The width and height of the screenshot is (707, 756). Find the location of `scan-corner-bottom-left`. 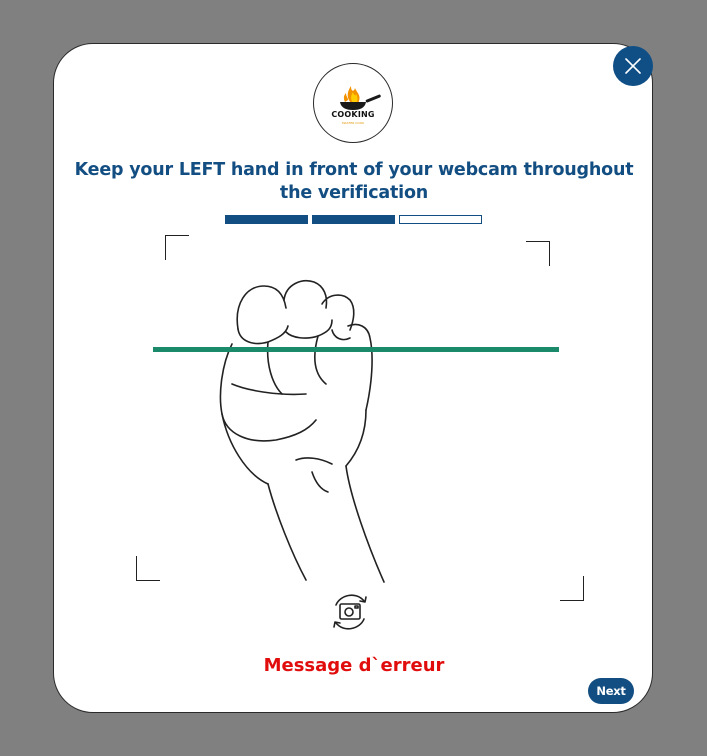

scan-corner-bottom-left is located at coordinates (148, 568).